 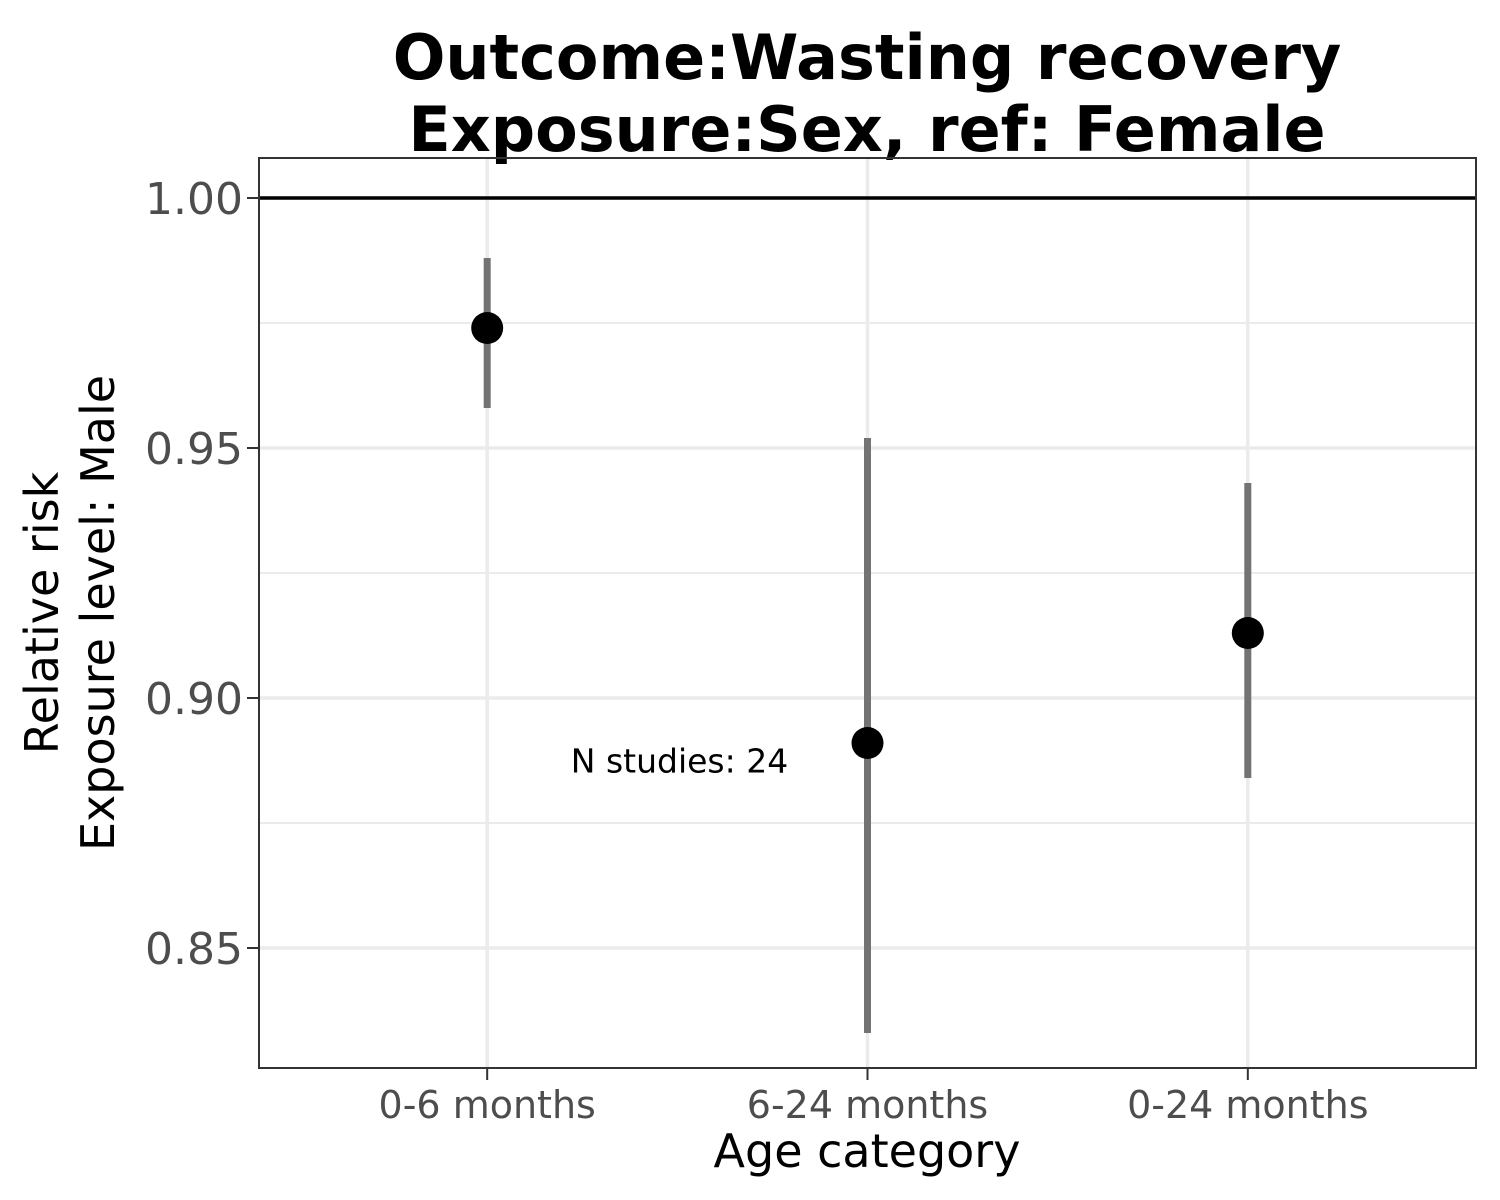 What do you see at coordinates (42, 612) in the screenshot?
I see `y-axis-title-line-1: Relative risk` at bounding box center [42, 612].